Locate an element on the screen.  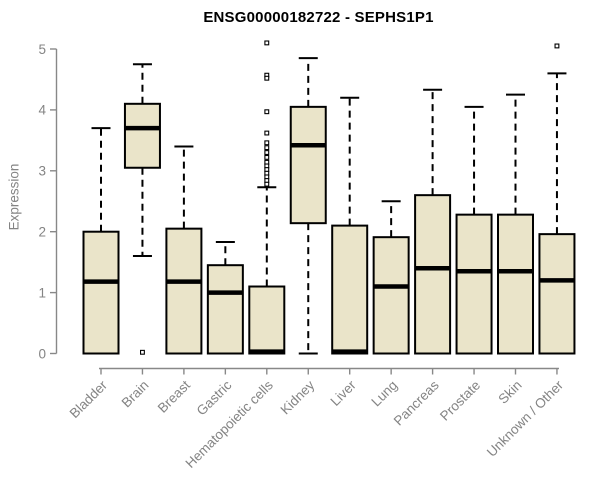
y-tick-label: 0 is located at coordinates (42, 353).